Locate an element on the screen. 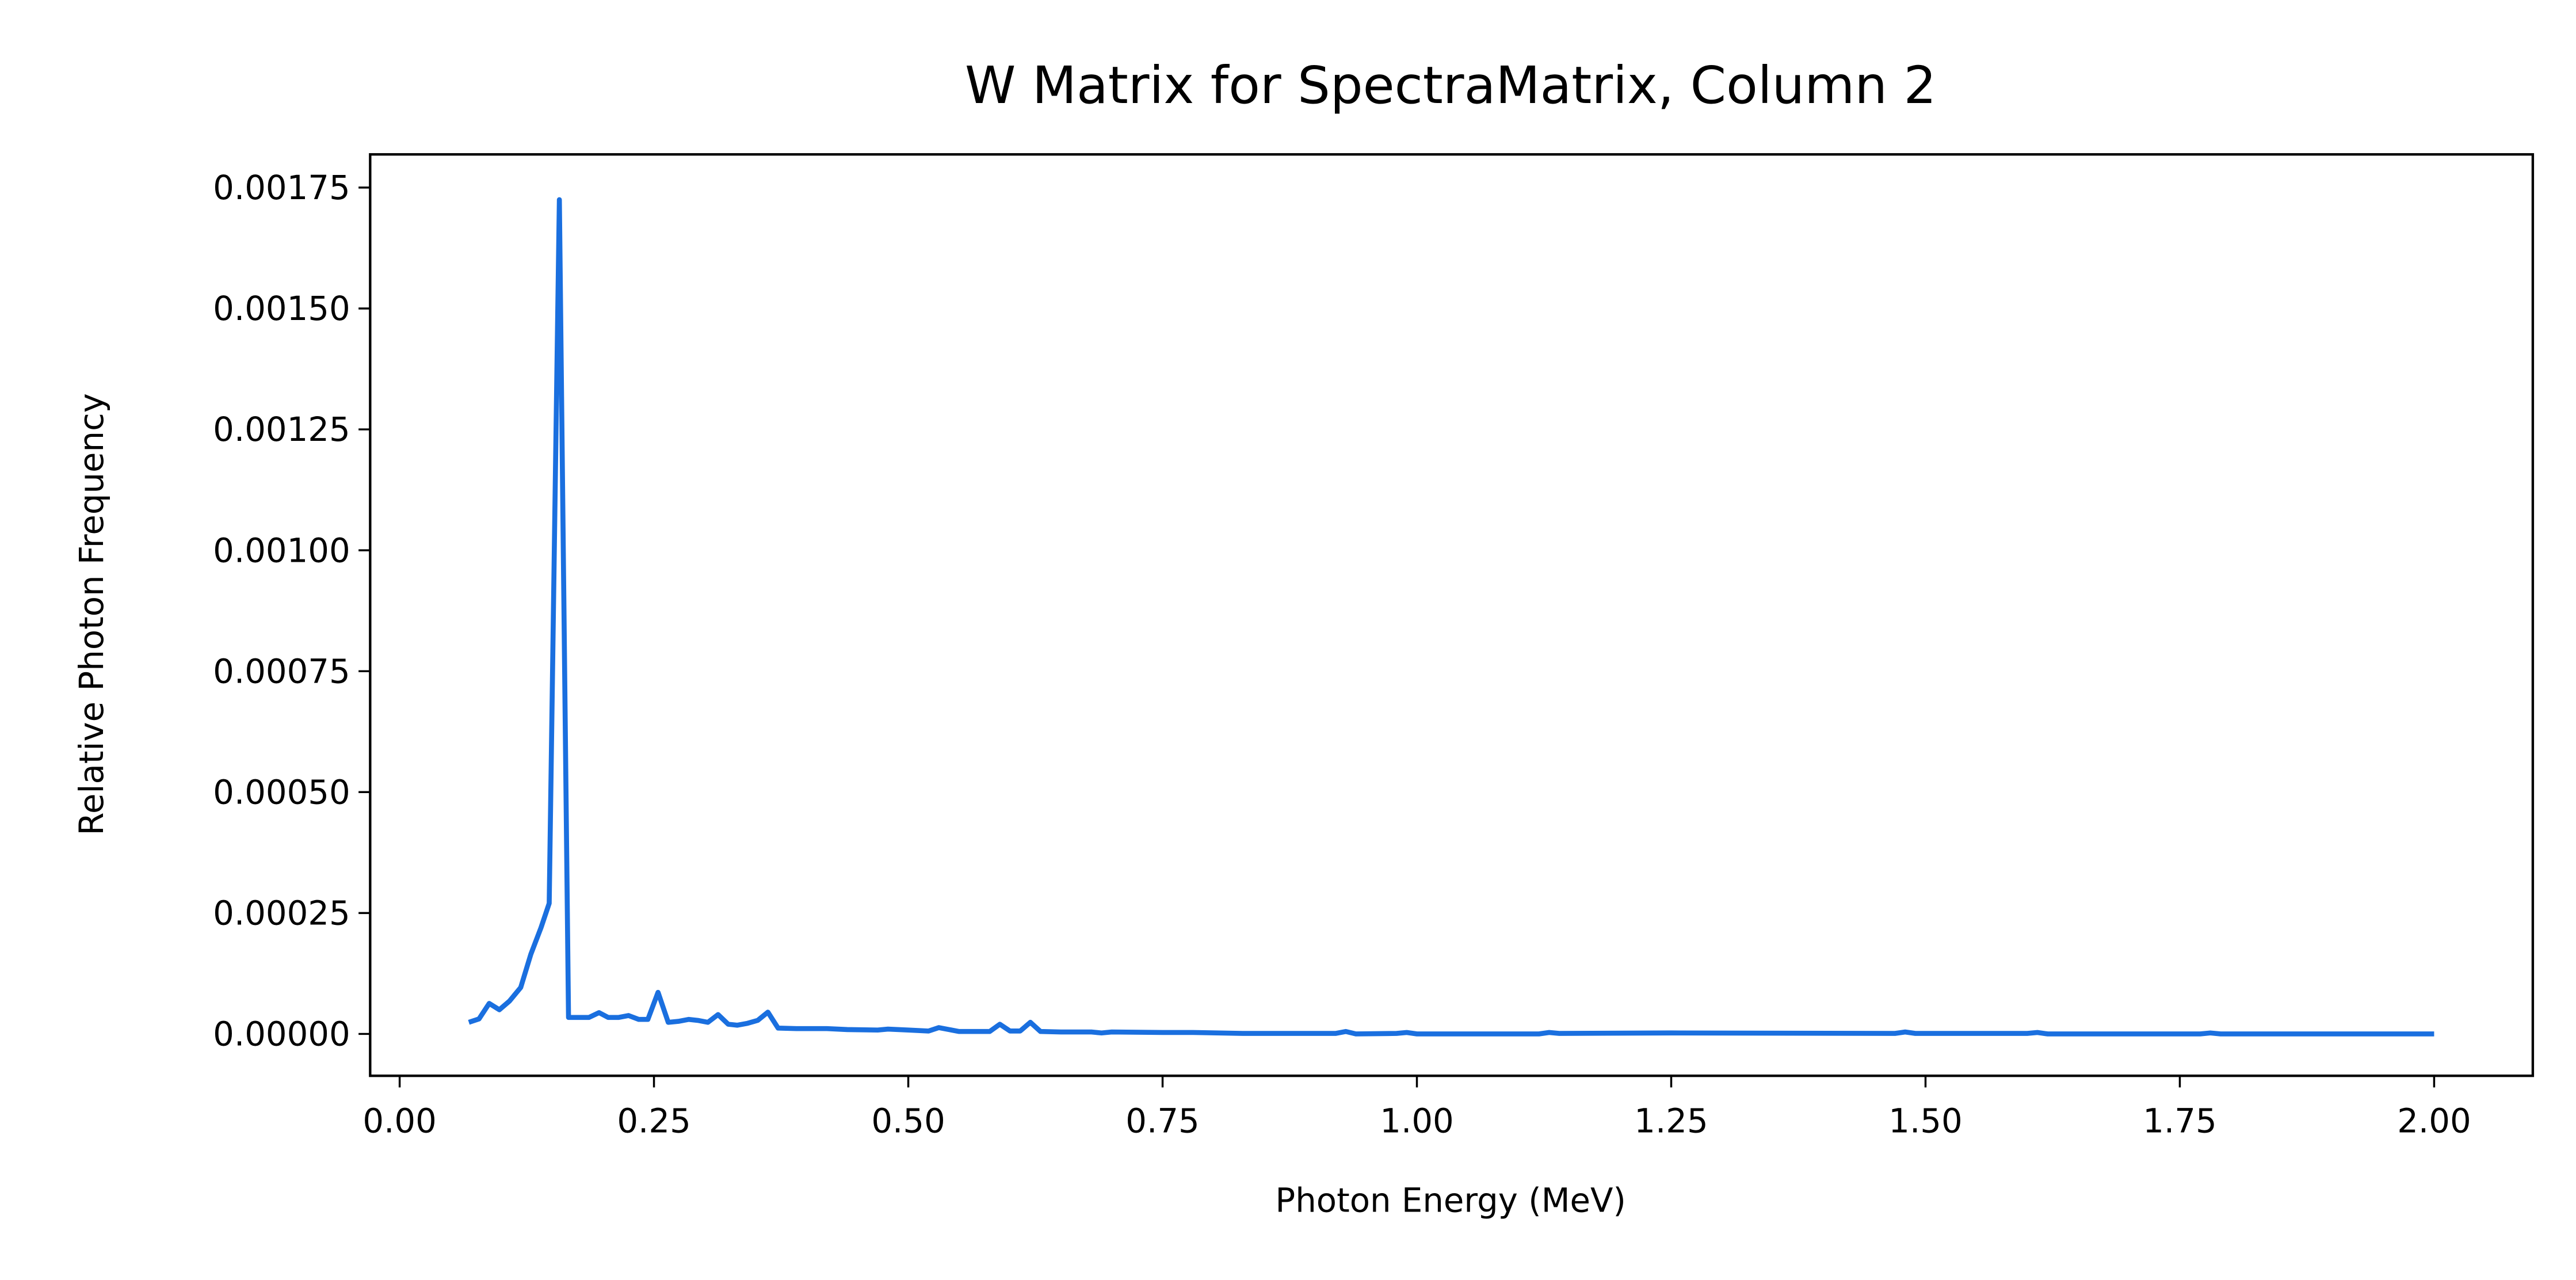 Image resolution: width=2576 pixels, height=1280 pixels. y-tick-label: 0.00050 is located at coordinates (281, 792).